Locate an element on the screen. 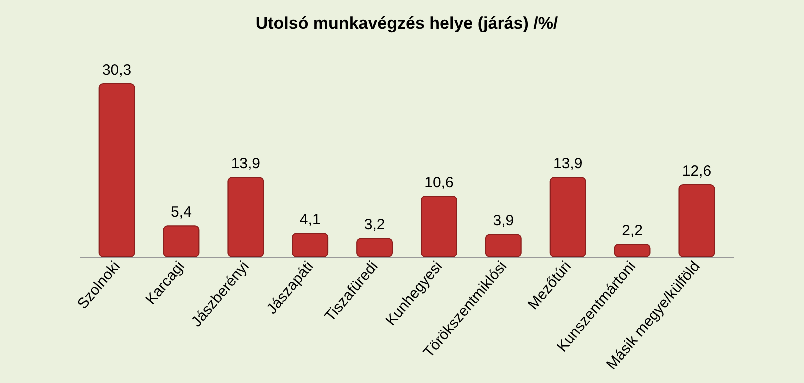  data-label: 3,2 is located at coordinates (375, 225).